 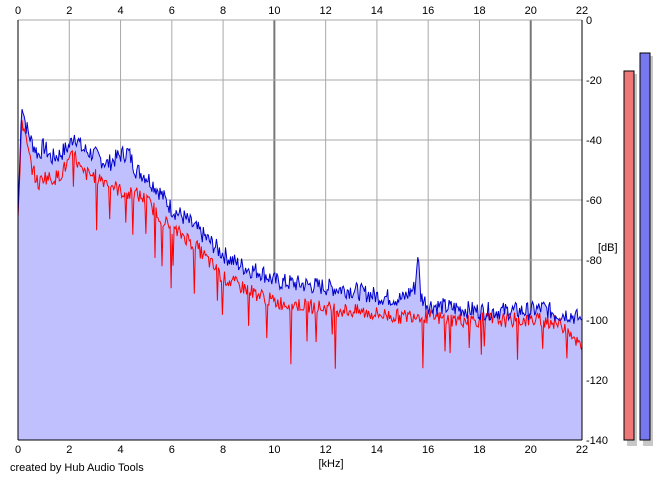 What do you see at coordinates (428, 11) in the screenshot?
I see `x-tick-label-top: 16` at bounding box center [428, 11].